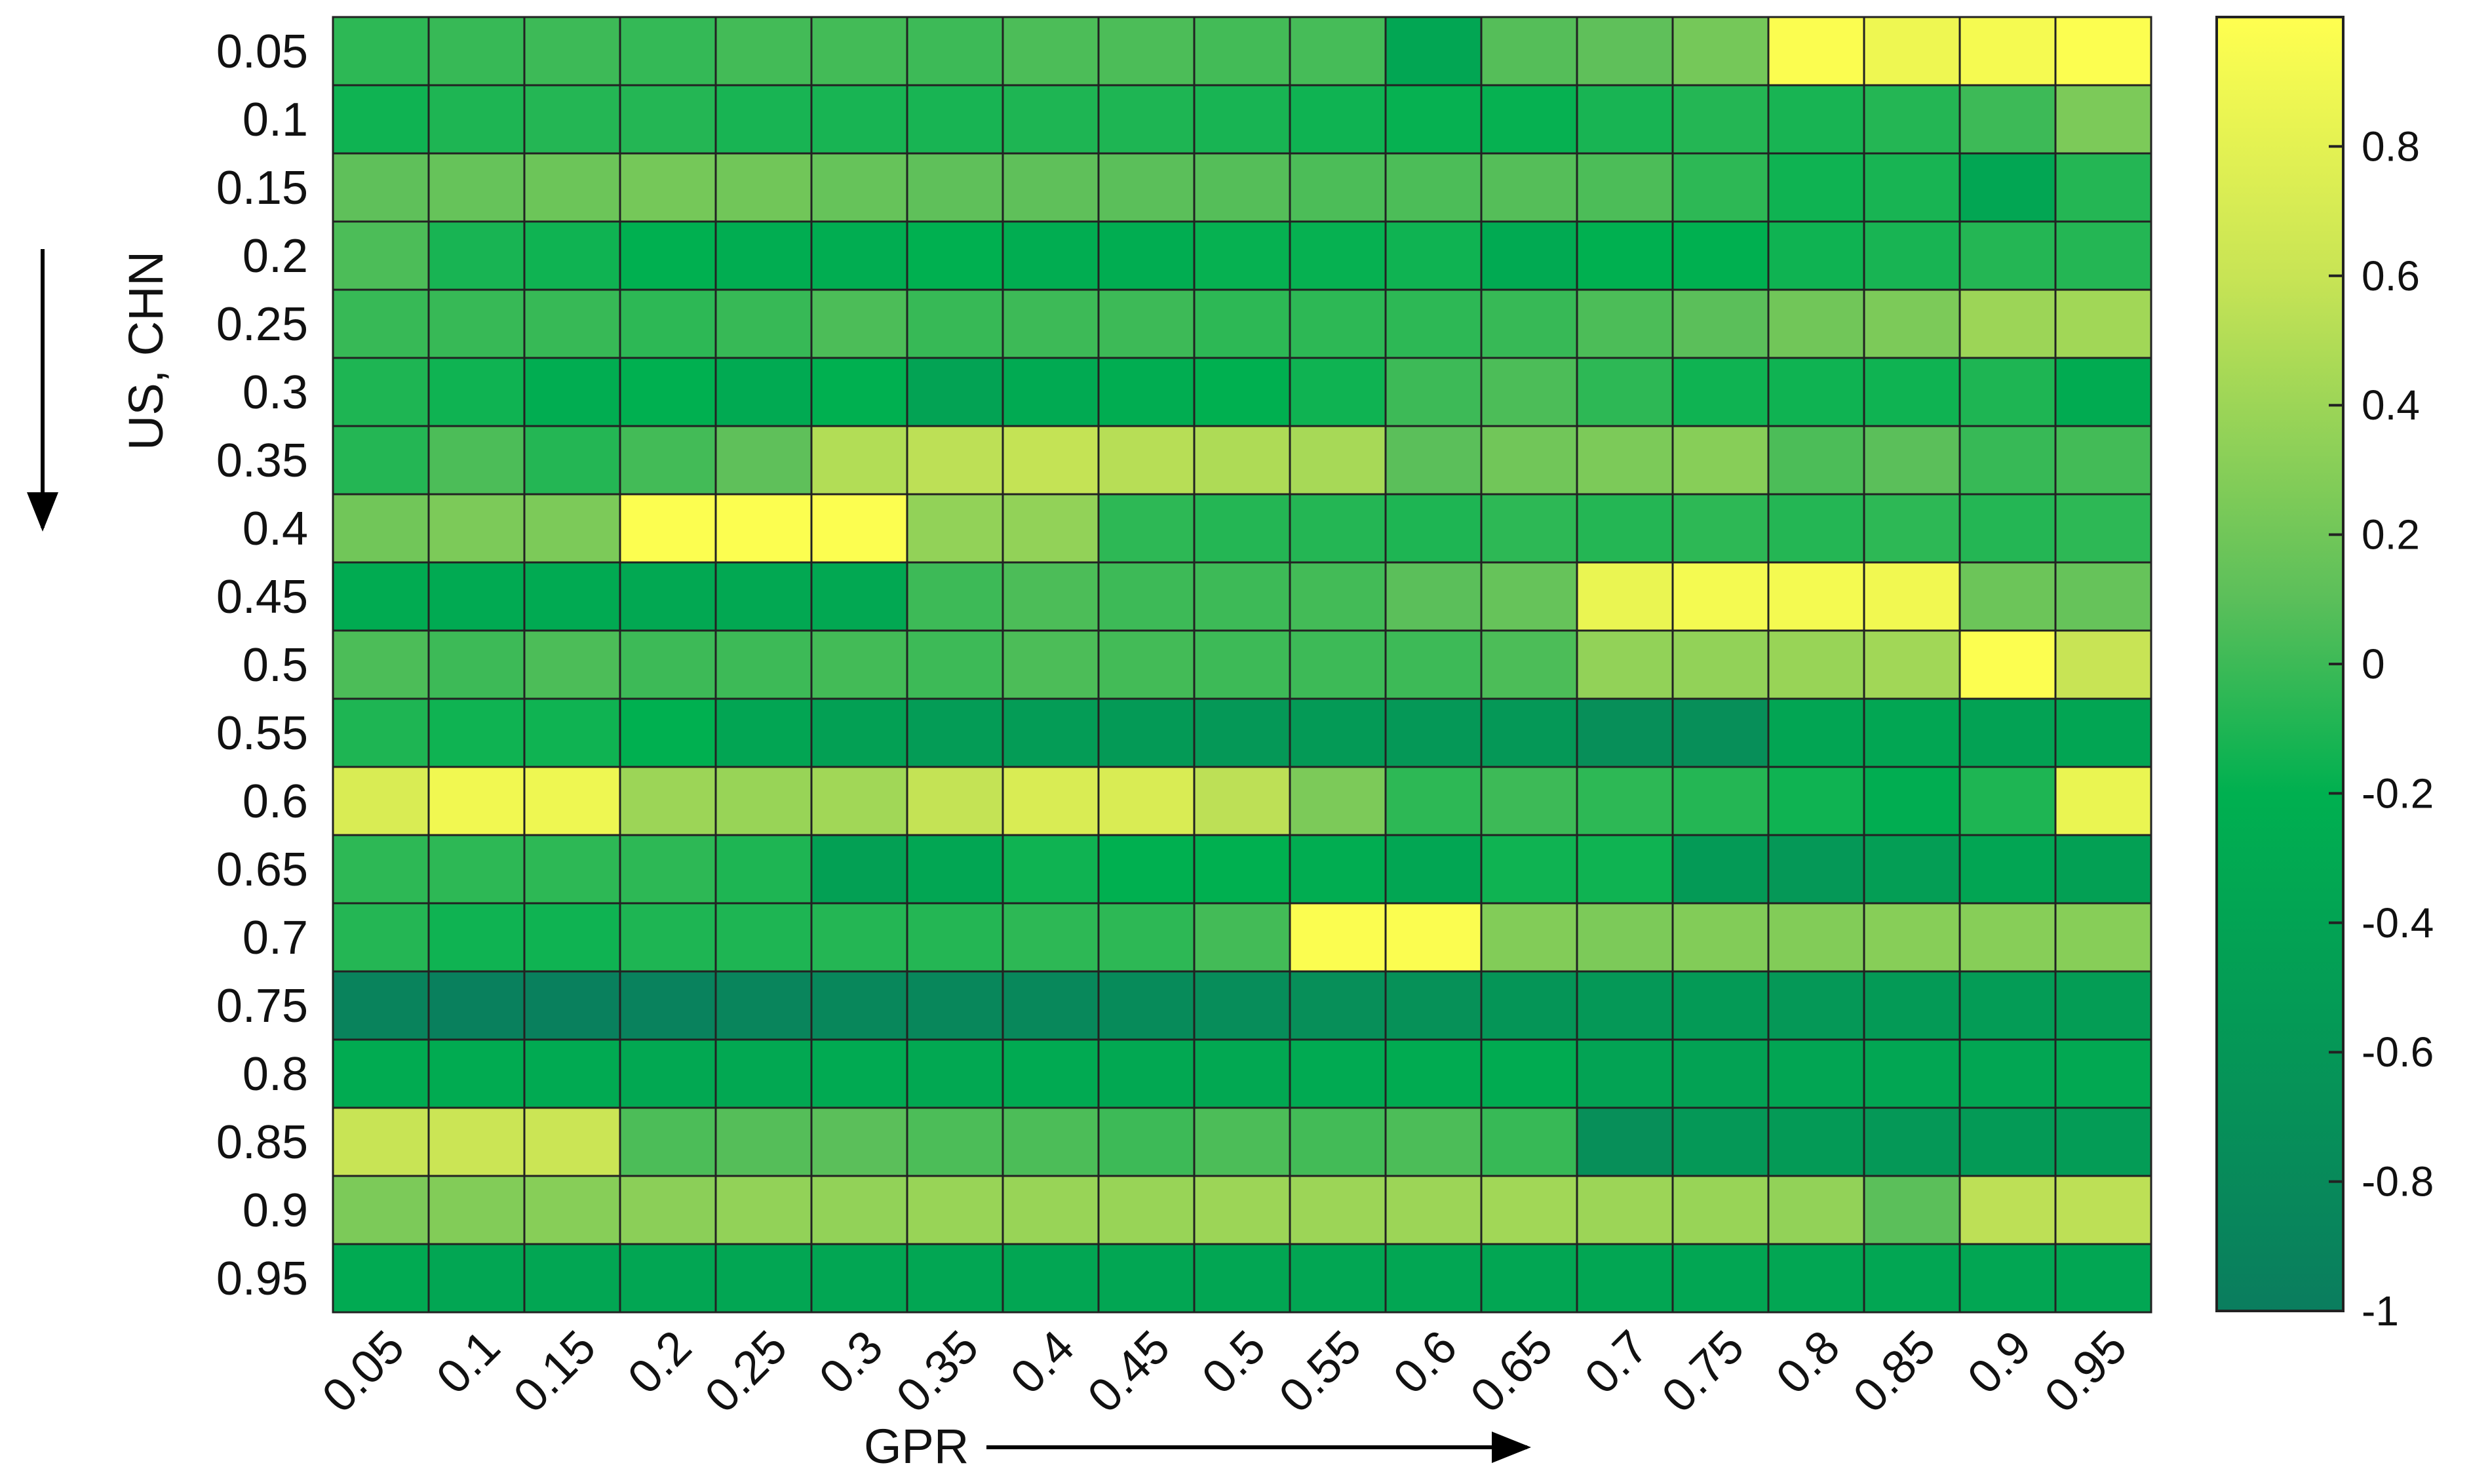 The image size is (2471, 1484). Describe the element at coordinates (276, 801) in the screenshot. I see `y-tick-label: 0.6` at that location.